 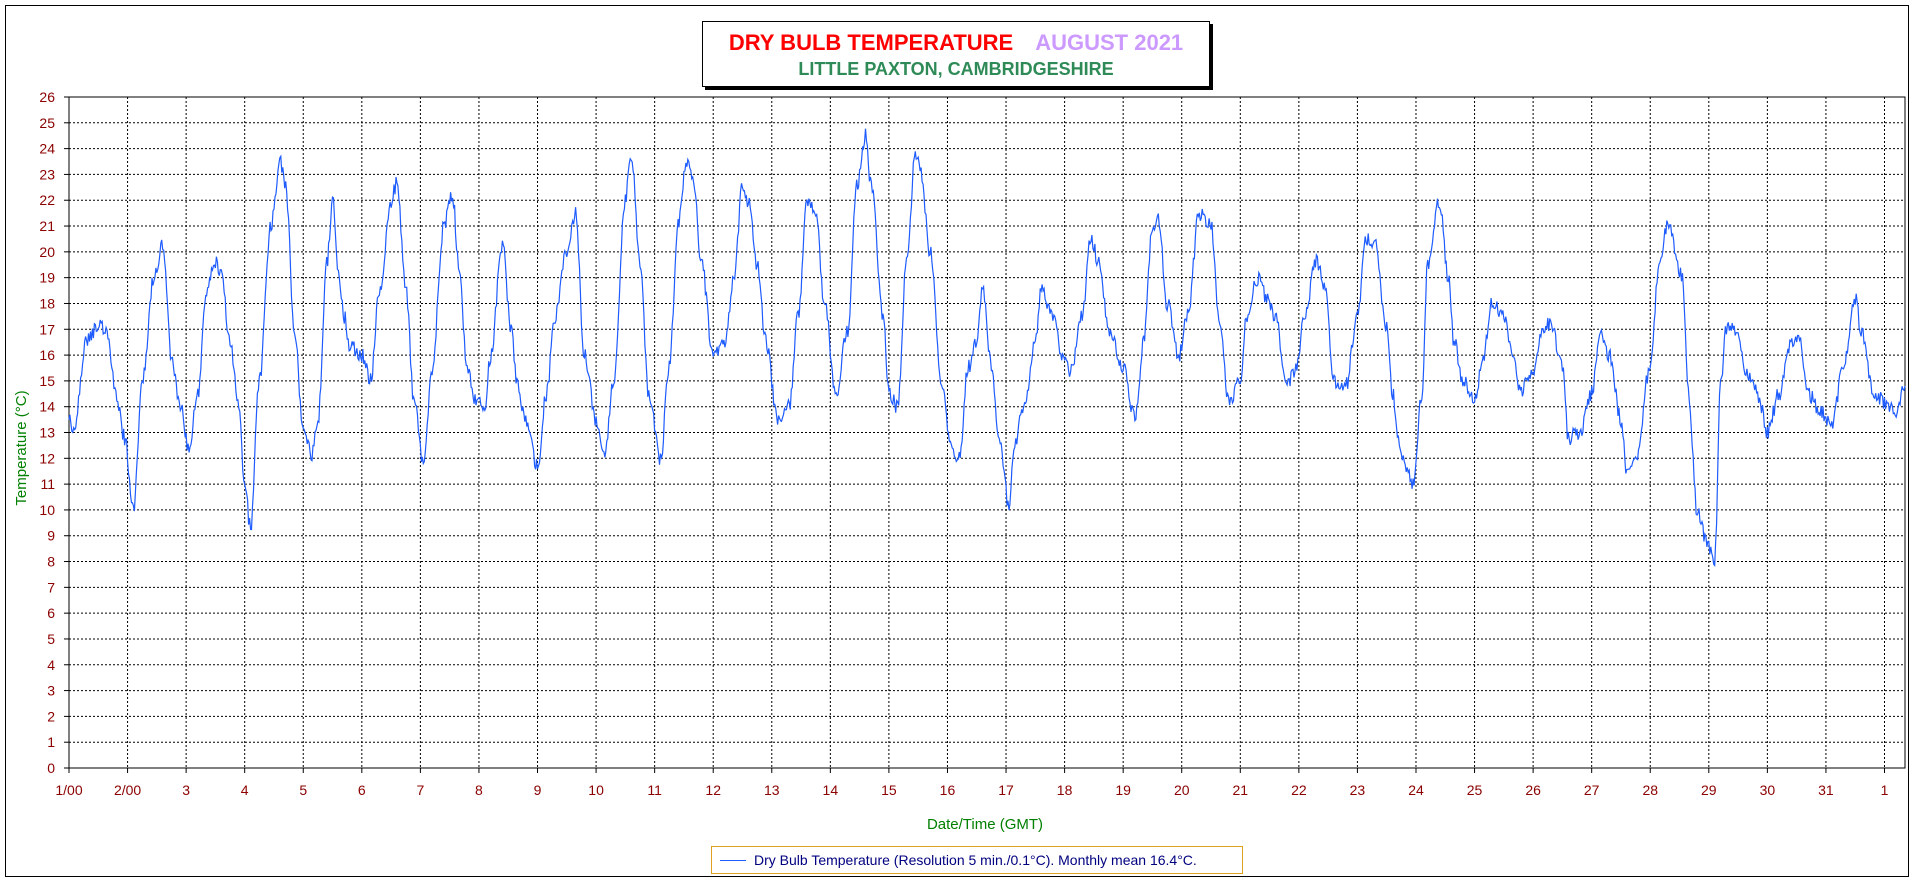 I want to click on x-tick-label: 6, so click(x=362, y=790).